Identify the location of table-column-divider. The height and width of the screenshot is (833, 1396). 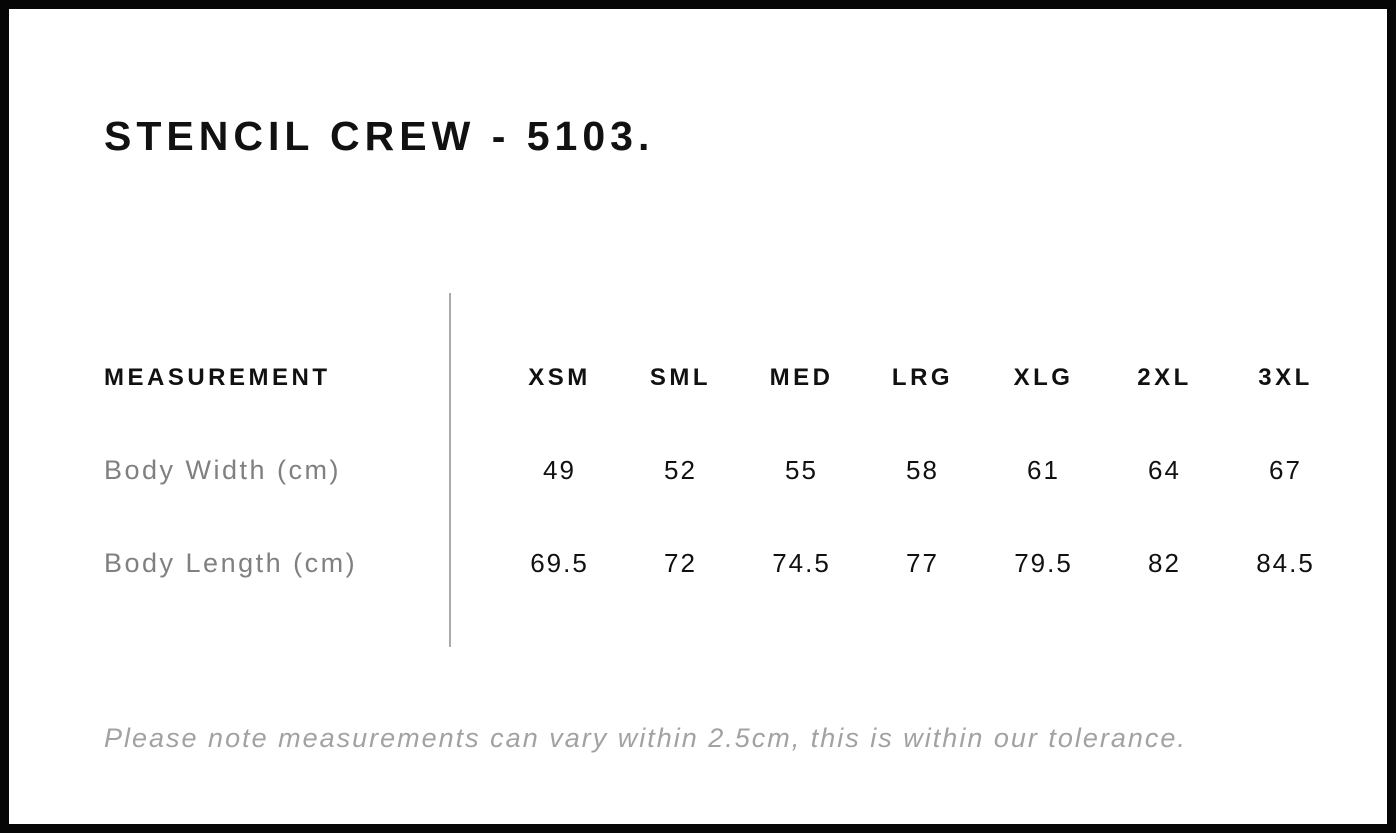
(450, 470).